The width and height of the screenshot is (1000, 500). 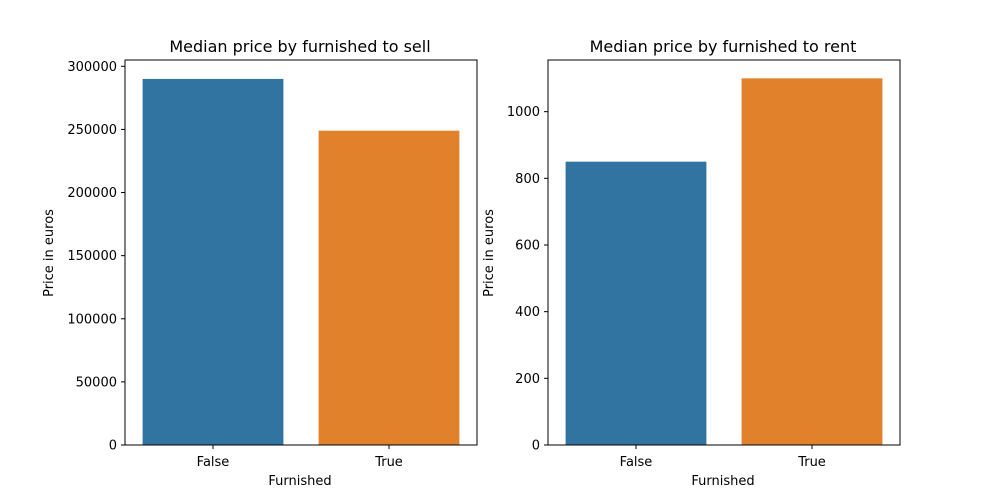 I want to click on y-tick-label: 800, so click(x=527, y=179).